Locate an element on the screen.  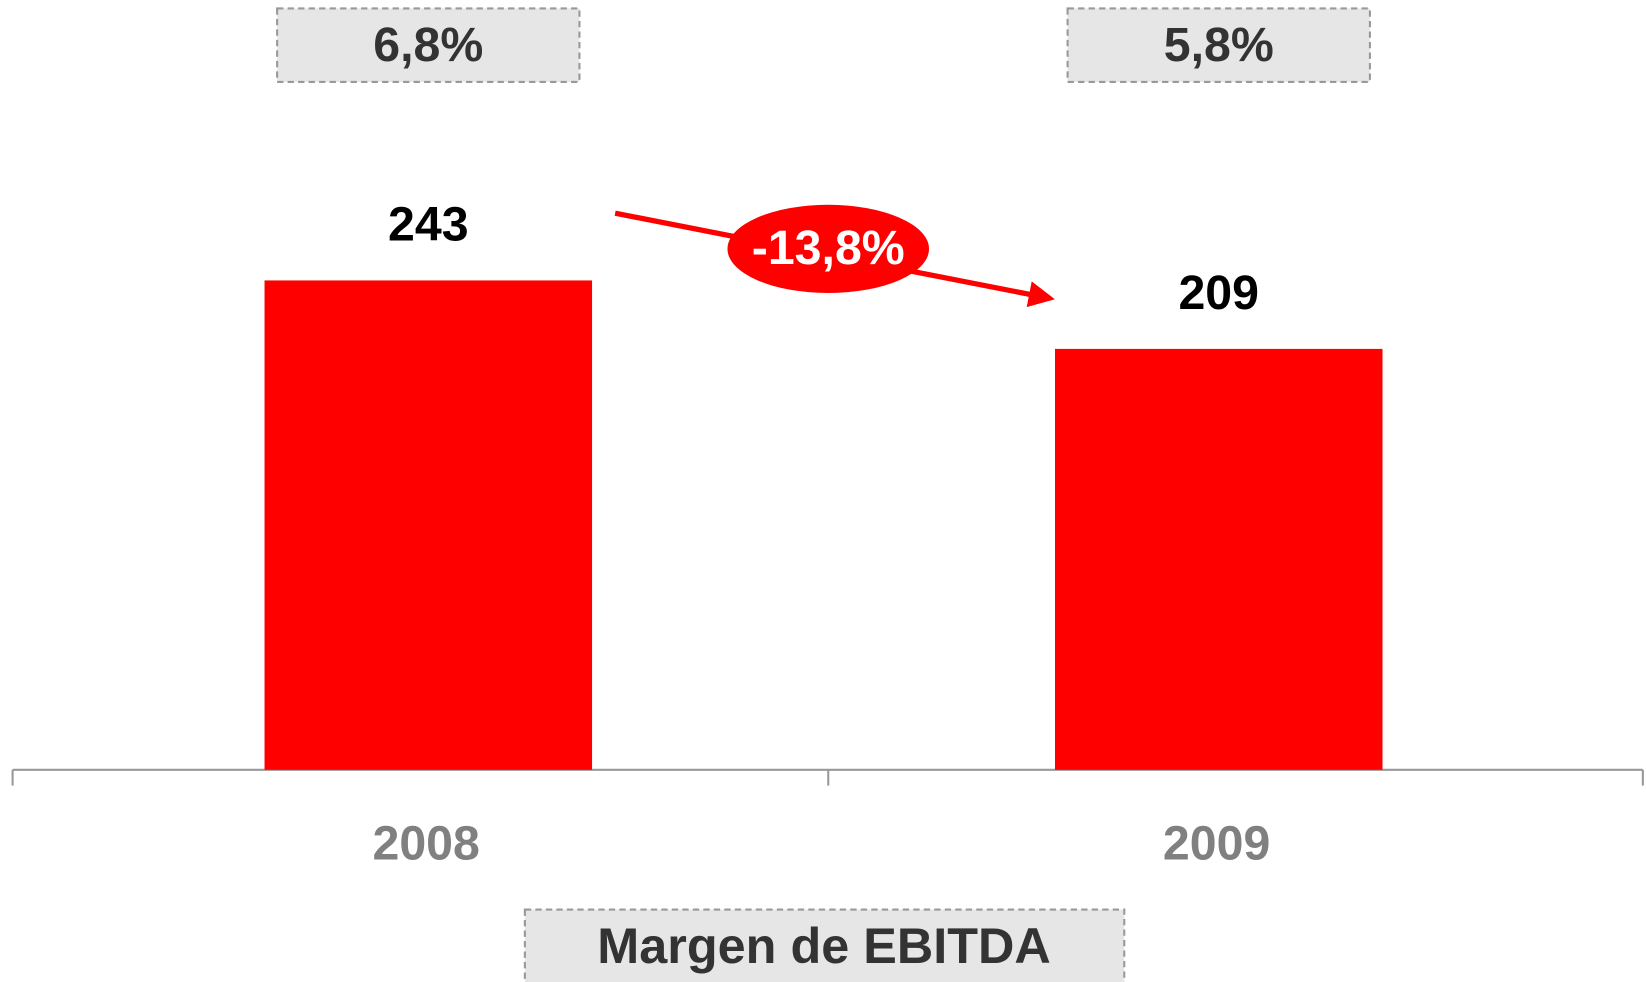
x-tick-label: 2008 is located at coordinates (425, 843).